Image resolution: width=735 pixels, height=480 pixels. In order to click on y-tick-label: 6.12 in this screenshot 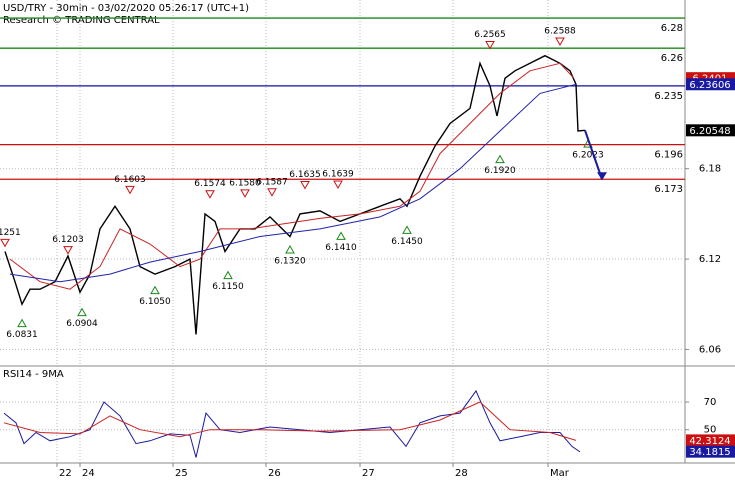, I will do `click(710, 259)`.